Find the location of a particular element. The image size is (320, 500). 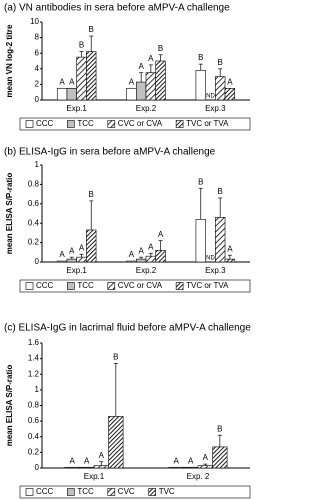

y-tick-label: 2 is located at coordinates (37, 84).